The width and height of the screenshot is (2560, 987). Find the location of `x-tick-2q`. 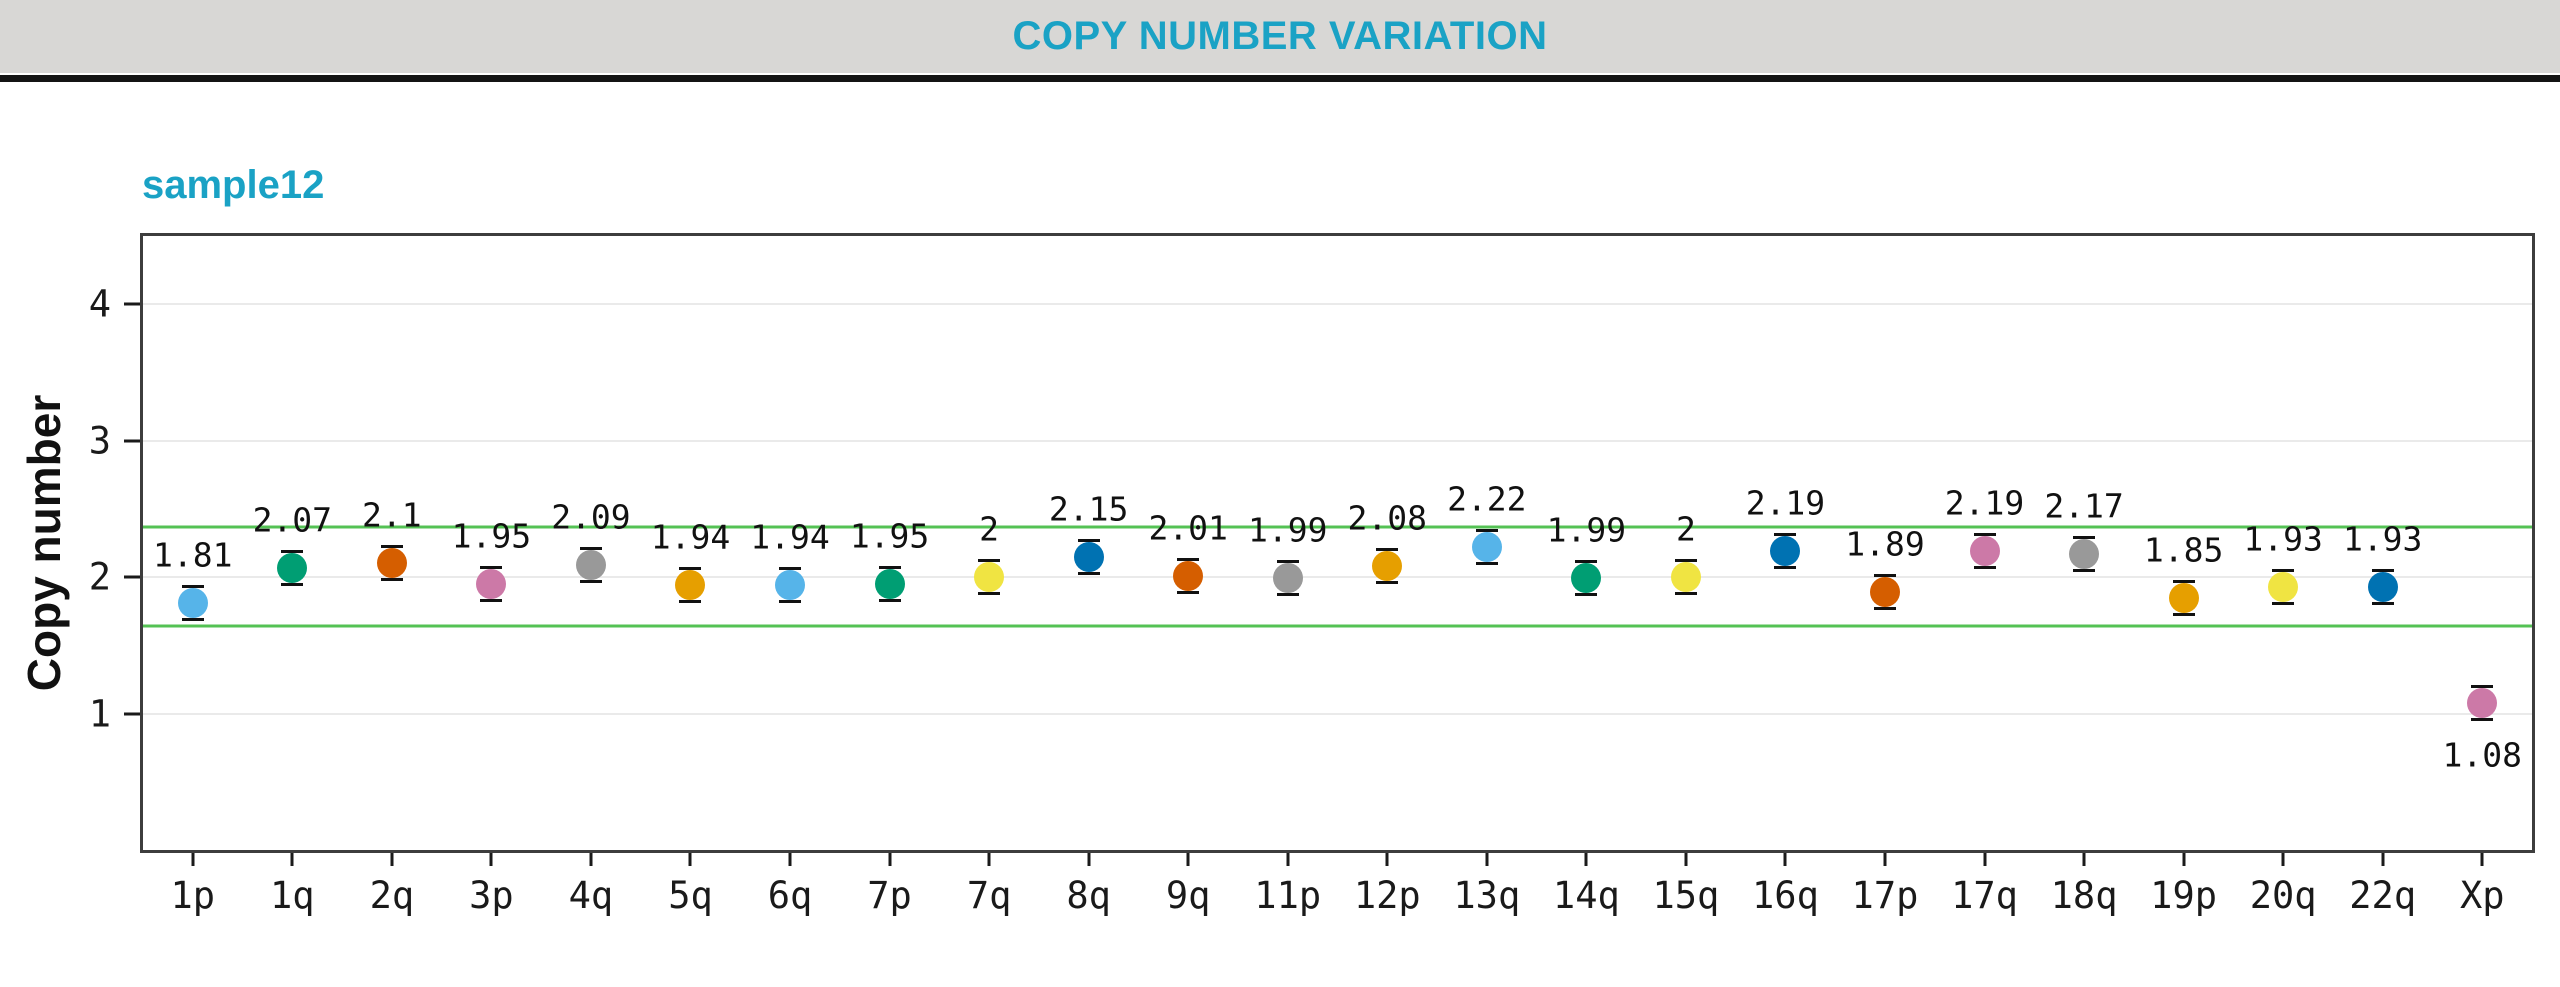

x-tick-2q is located at coordinates (392, 859).